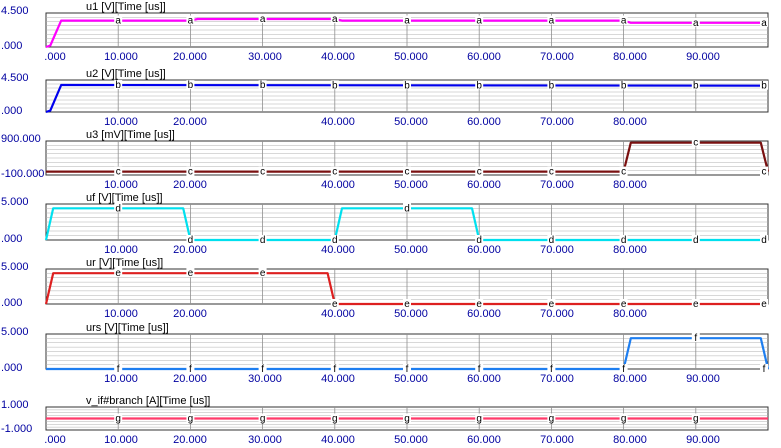 The image size is (781, 448). I want to click on y-tick-label: -1.000, so click(16, 429).